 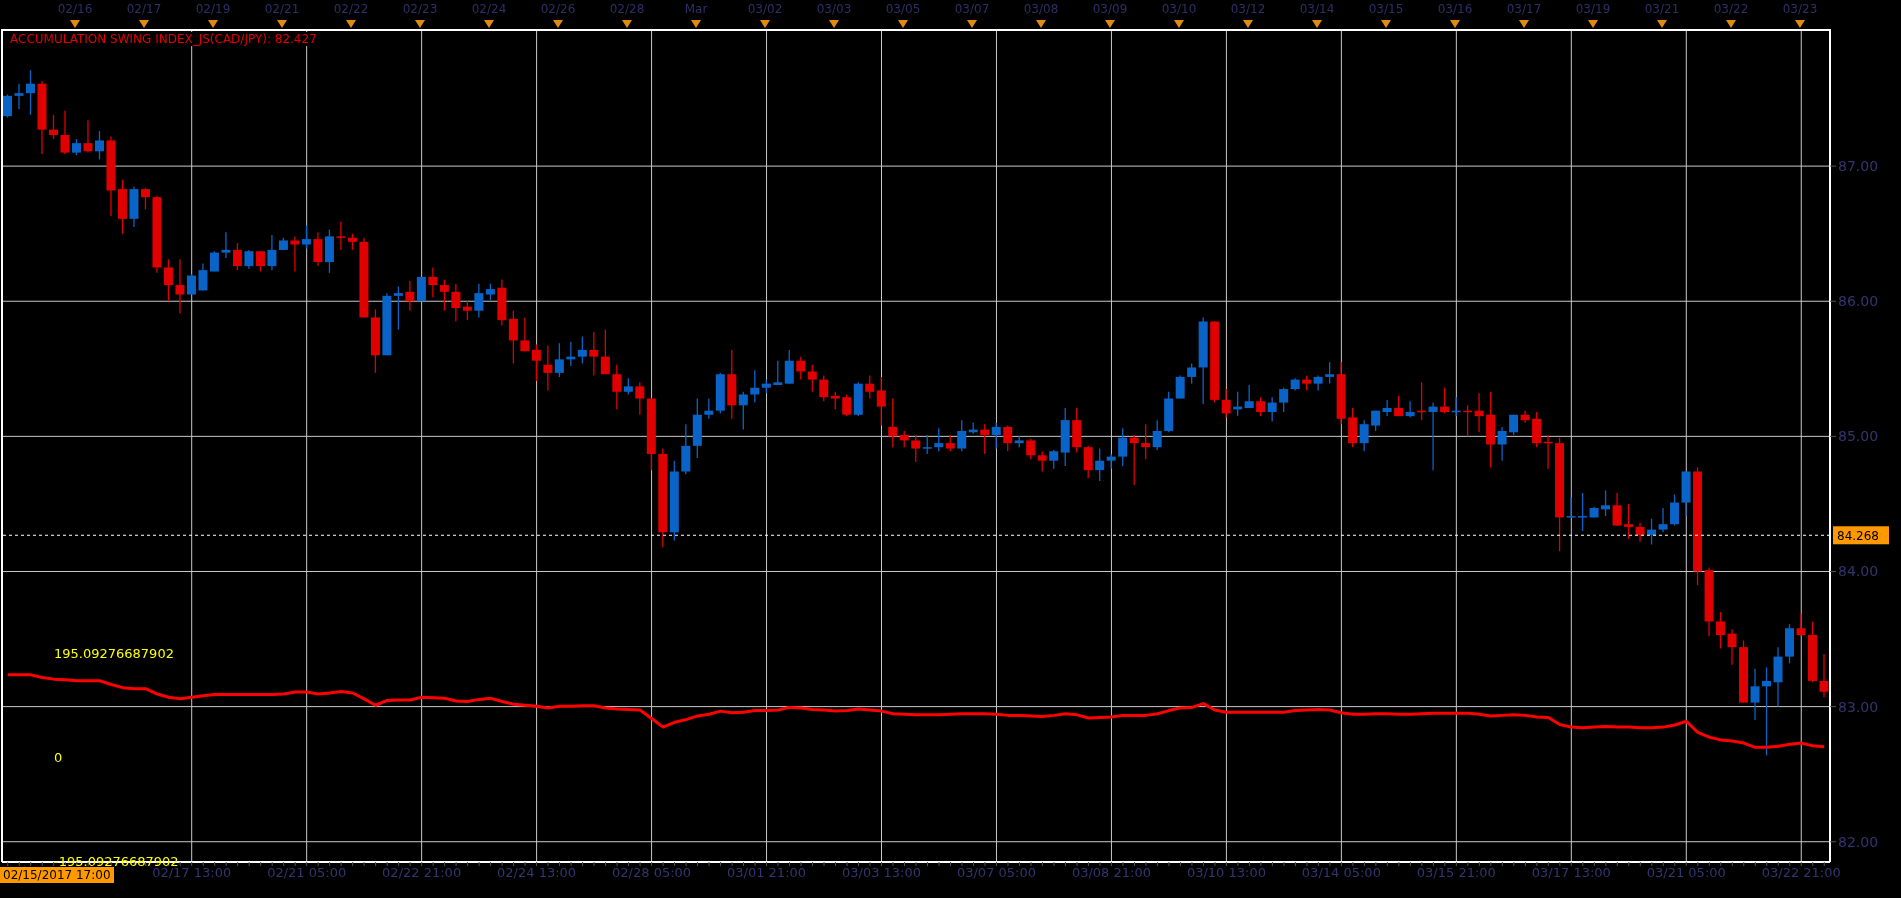 I want to click on text: 02/23, so click(x=420, y=9).